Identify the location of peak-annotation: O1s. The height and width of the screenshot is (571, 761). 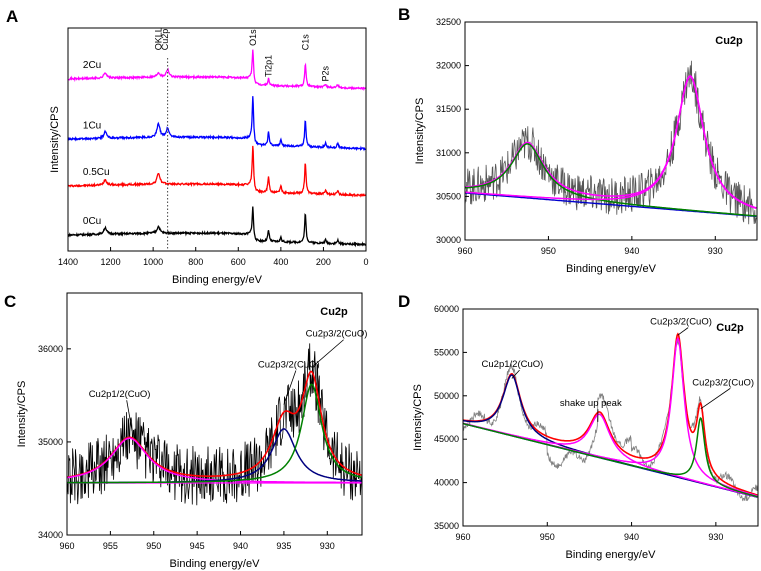
(253, 37).